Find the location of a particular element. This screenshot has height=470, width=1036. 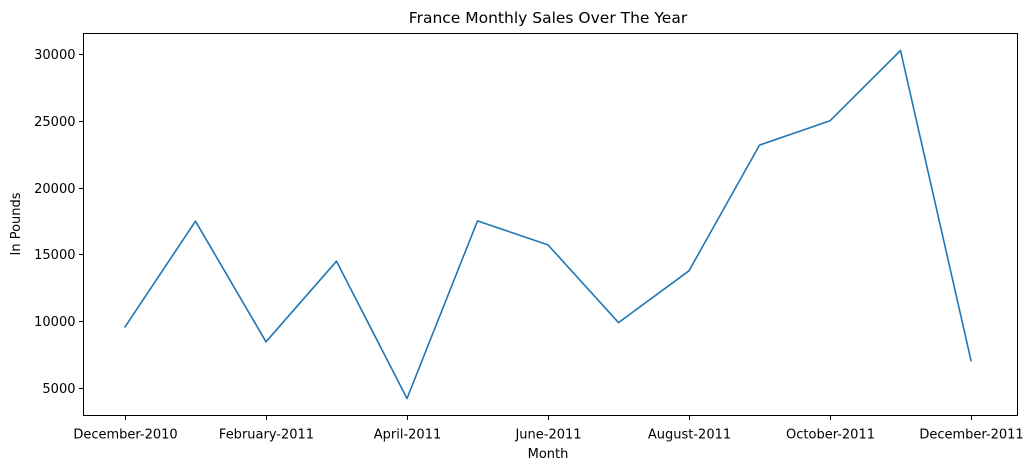

y-tick-label: 20000 is located at coordinates (54, 189).